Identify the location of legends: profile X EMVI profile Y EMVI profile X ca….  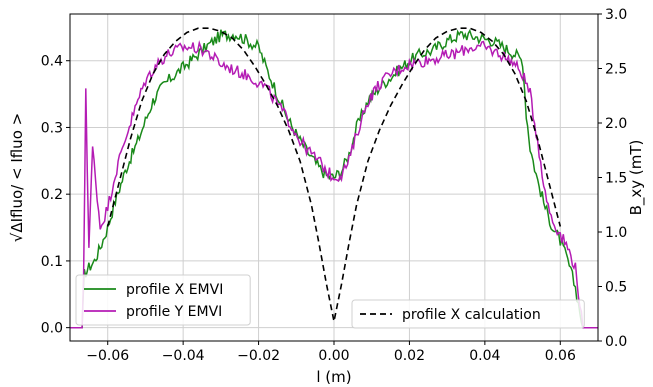
(330, 301).